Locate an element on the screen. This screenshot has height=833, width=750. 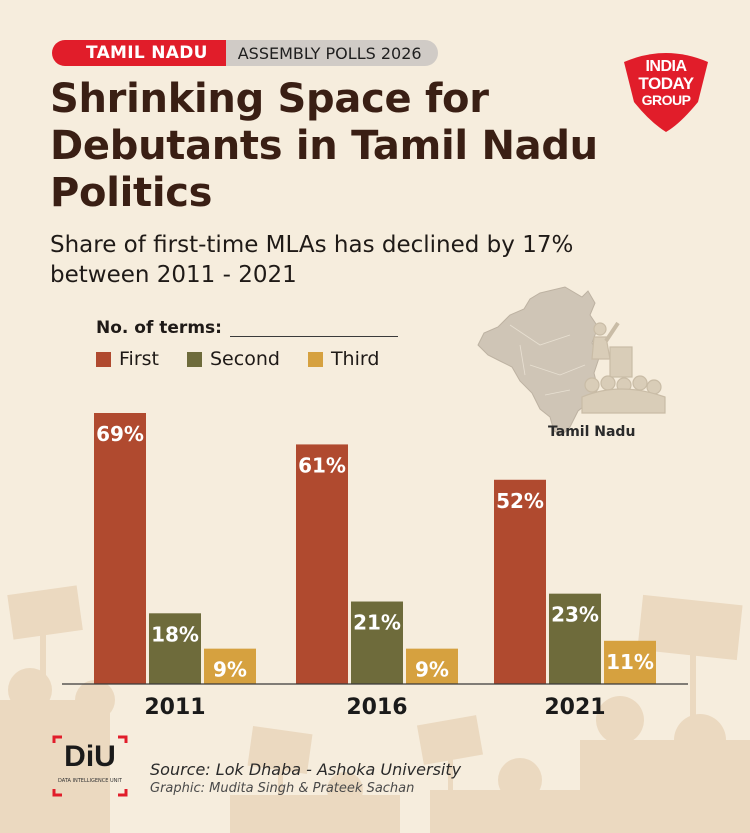
bar-second-2021 is located at coordinates (575, 638).